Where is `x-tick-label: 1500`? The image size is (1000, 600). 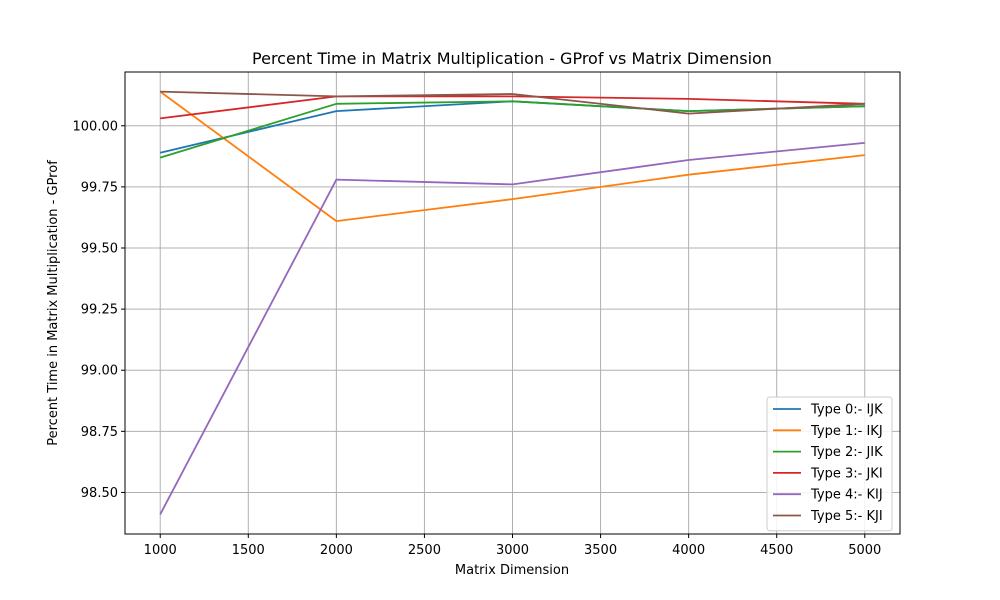
x-tick-label: 1500 is located at coordinates (248, 550).